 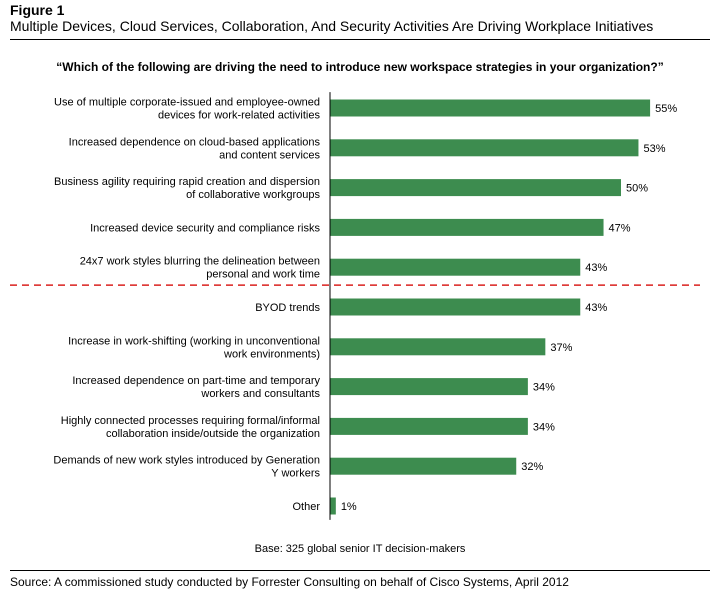 What do you see at coordinates (360, 570) in the screenshot?
I see `bottom-rule` at bounding box center [360, 570].